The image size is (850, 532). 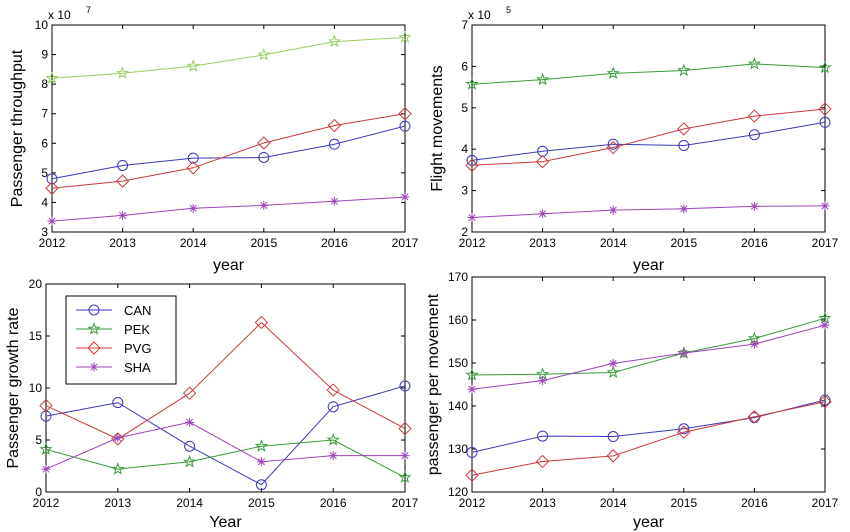 What do you see at coordinates (94, 348) in the screenshot?
I see `legend-marker` at bounding box center [94, 348].